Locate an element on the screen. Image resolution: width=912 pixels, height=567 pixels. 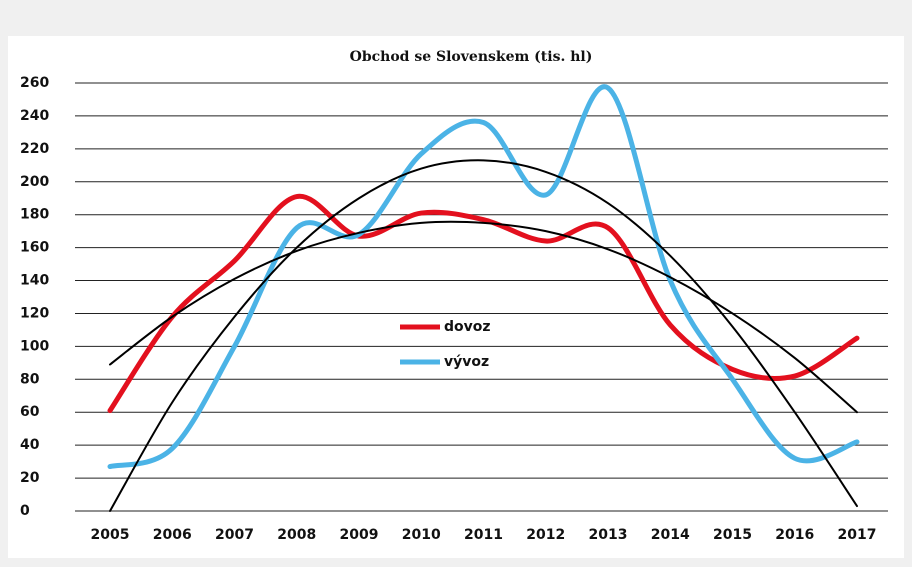
y-tick-label: 220 is located at coordinates (34, 149).